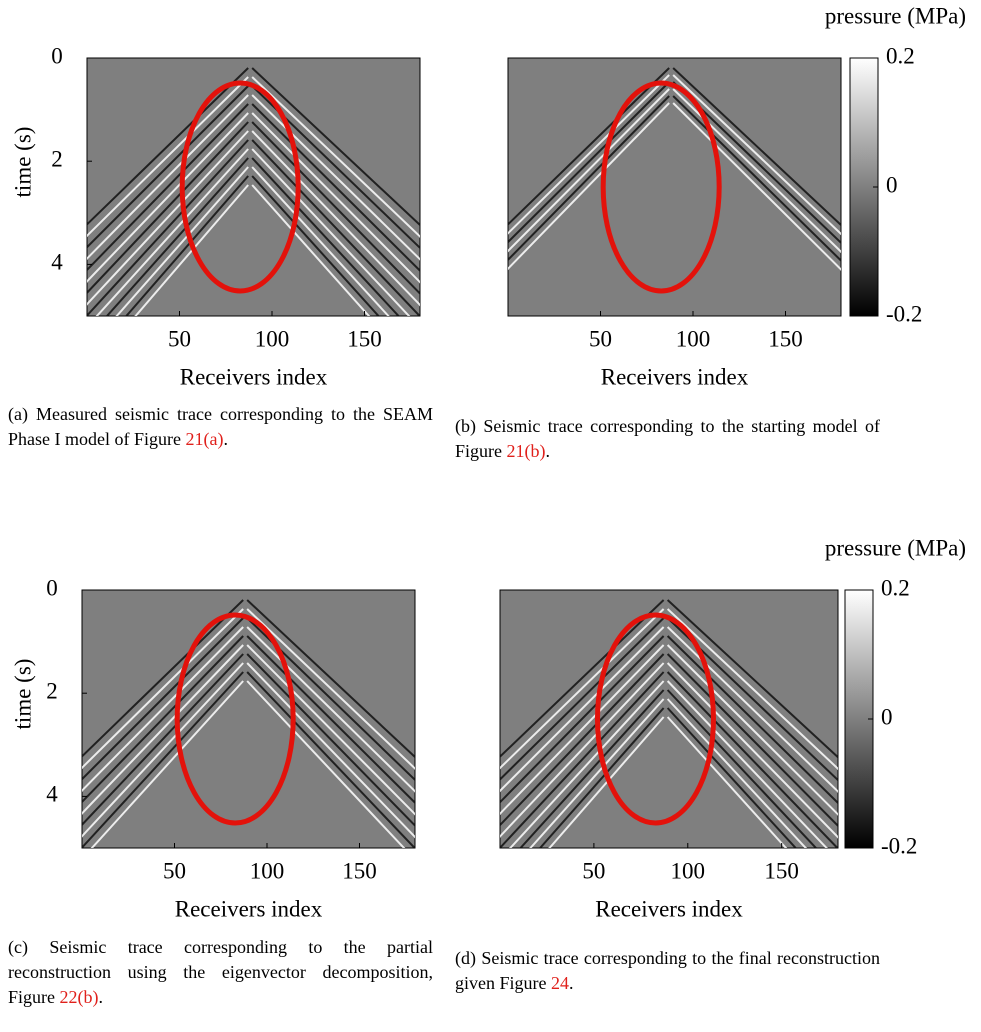  Describe the element at coordinates (560, 983) in the screenshot. I see `caption-ref: 24` at that location.